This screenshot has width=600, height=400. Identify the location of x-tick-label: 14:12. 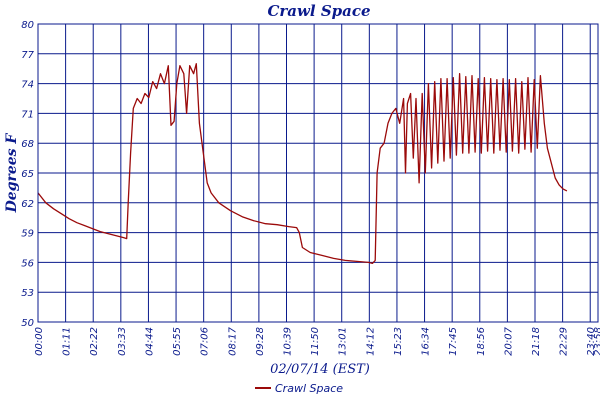
(370, 341).